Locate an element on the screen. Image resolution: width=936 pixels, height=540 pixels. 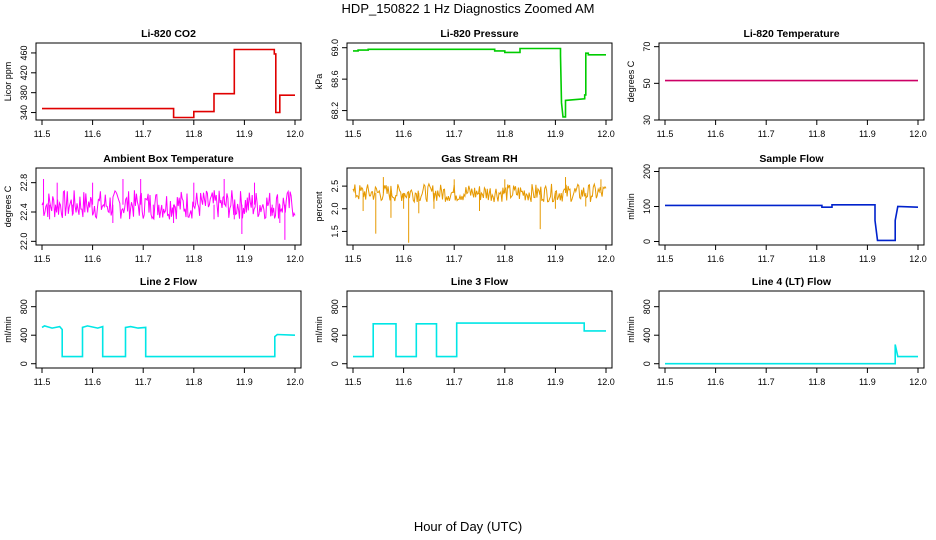
panel-title: Line 2 Flow is located at coordinates (169, 282).